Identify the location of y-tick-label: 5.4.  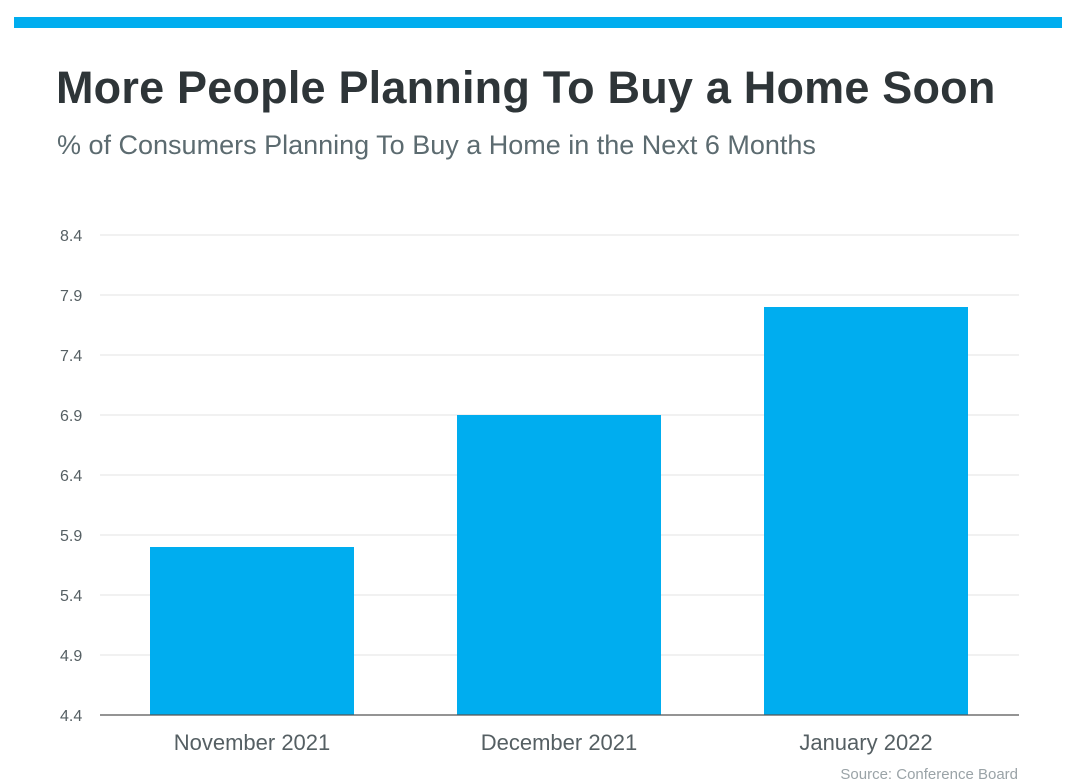
(71, 596).